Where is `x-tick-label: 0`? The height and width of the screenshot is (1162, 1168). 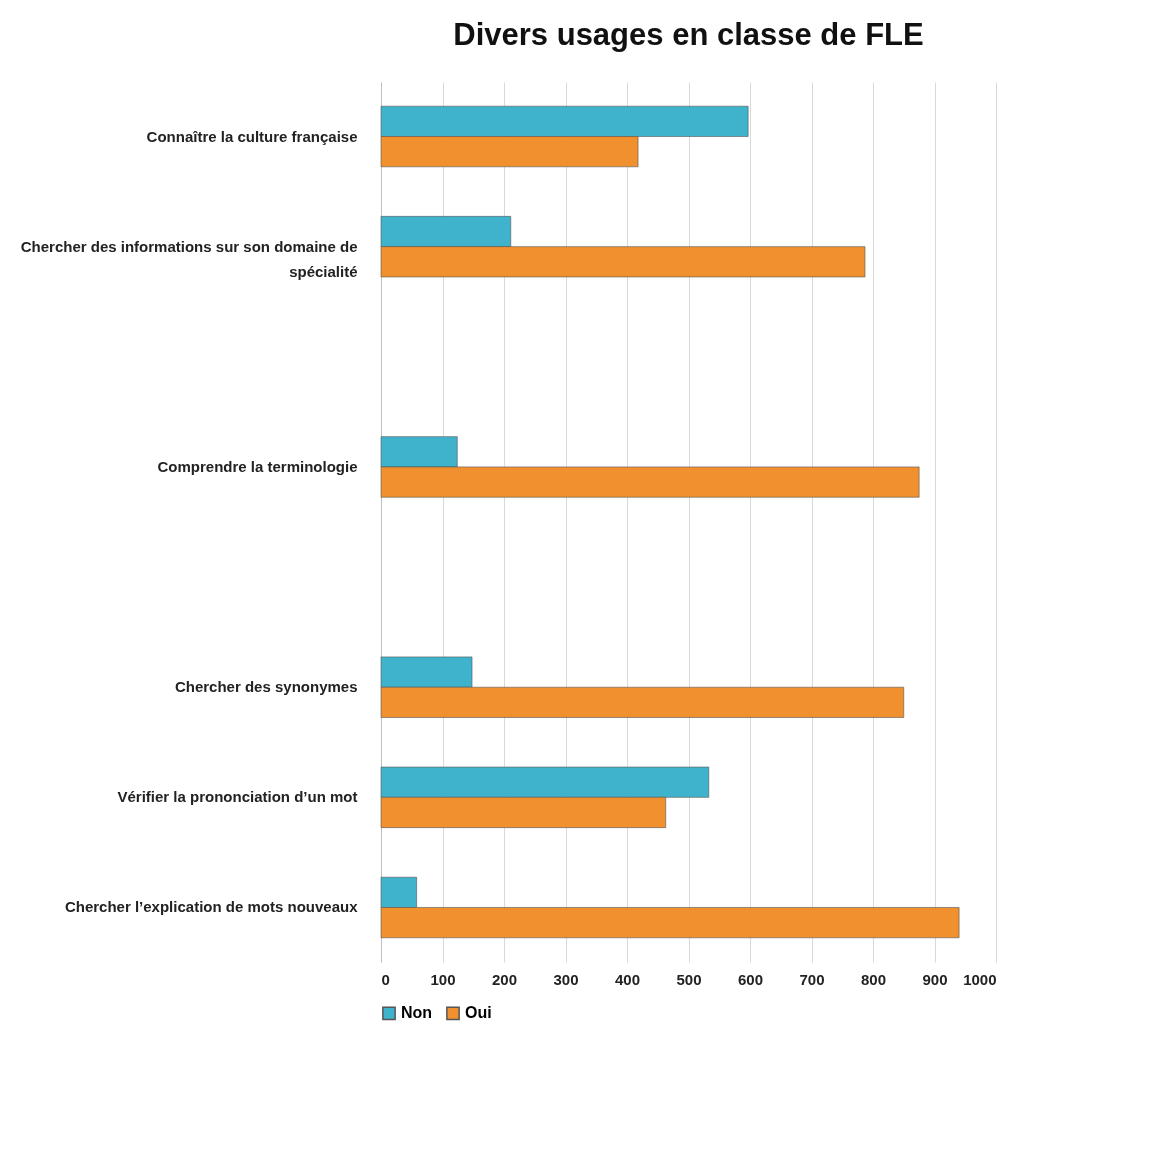 x-tick-label: 0 is located at coordinates (385, 979).